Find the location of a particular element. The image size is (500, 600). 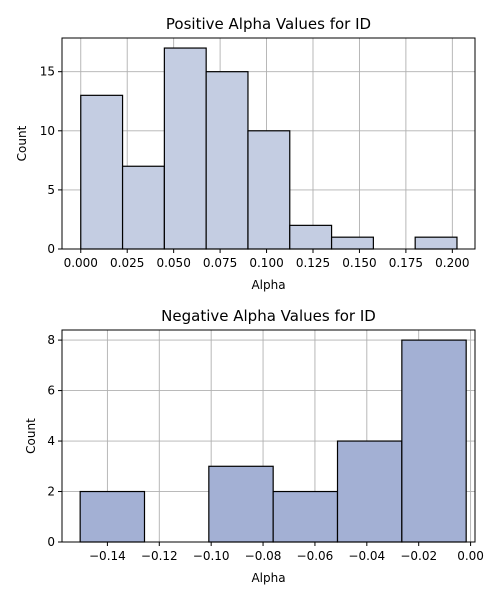

negative-alpha-xtick-label-4: −0.06 is located at coordinates (315, 556).